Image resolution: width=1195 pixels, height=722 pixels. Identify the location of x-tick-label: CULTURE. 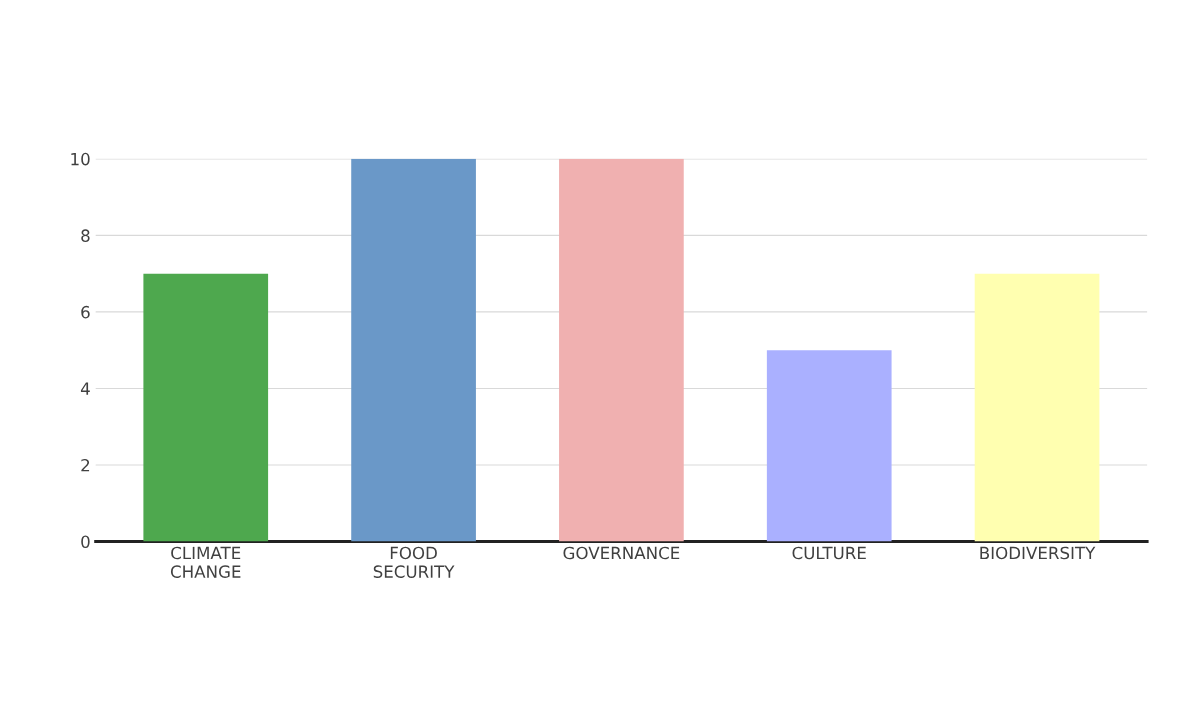
(829, 553).